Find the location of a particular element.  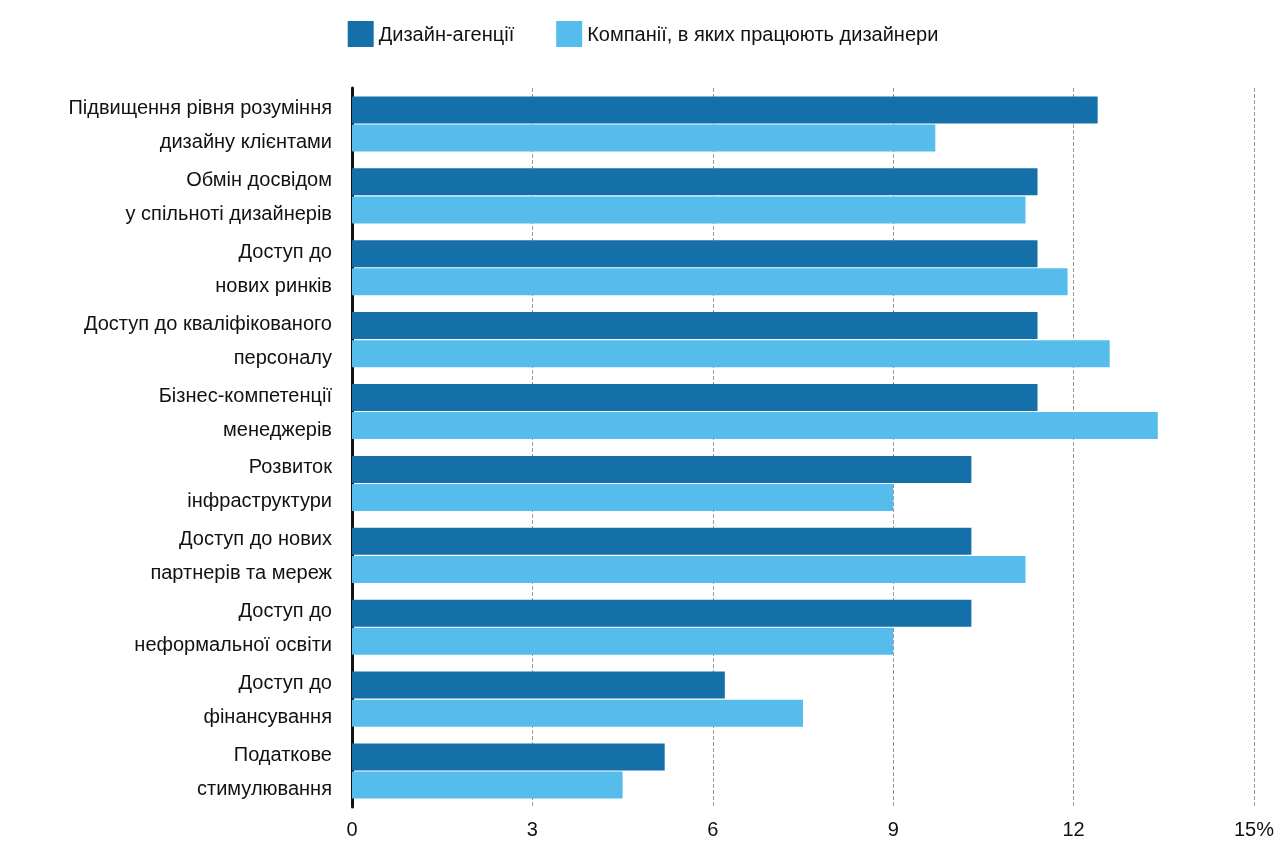

y-tick-label: Доступ до нових партнерів та мереж is located at coordinates (241, 555).